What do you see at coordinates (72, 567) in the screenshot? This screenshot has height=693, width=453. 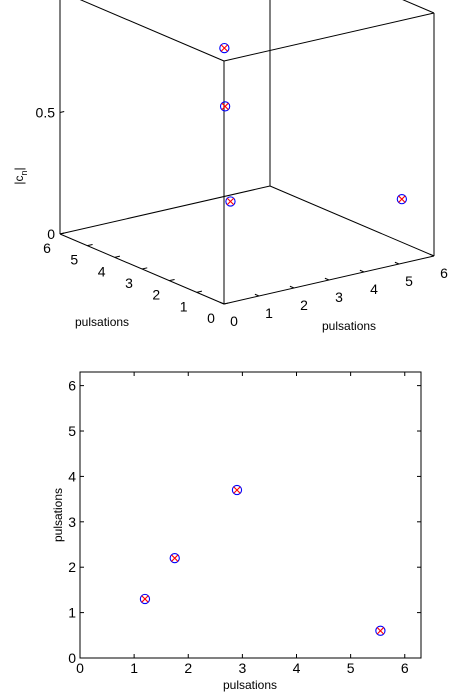 I see `y-tick-label-2d: 2` at bounding box center [72, 567].